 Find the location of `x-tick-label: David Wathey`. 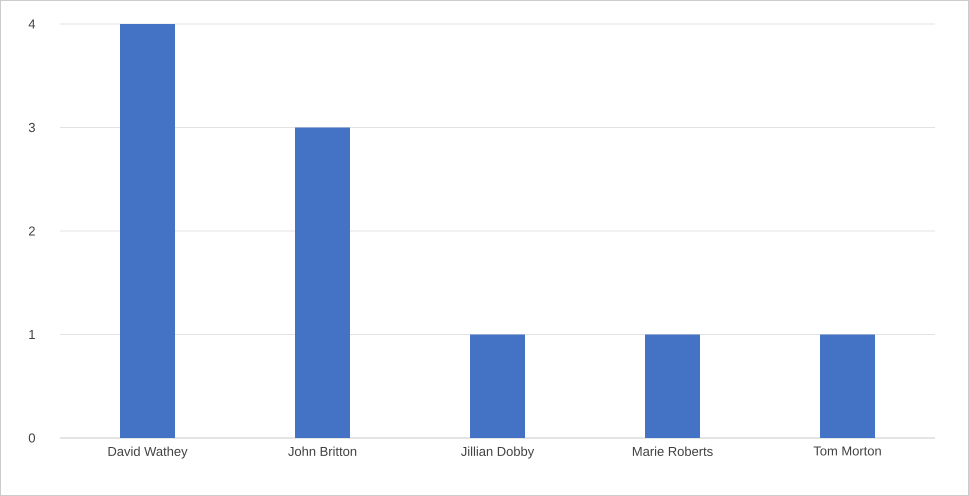

x-tick-label: David Wathey is located at coordinates (148, 452).